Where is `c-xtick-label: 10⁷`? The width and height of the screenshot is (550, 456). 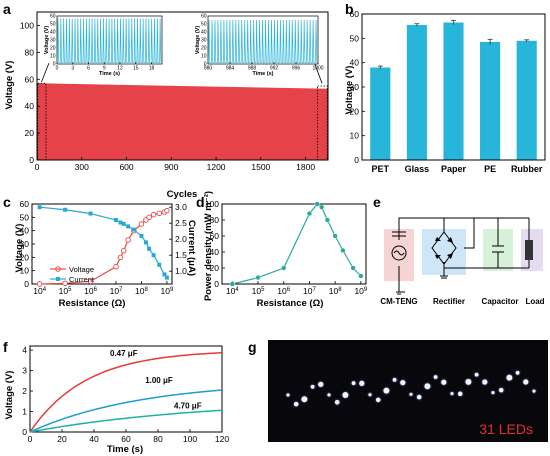 c-xtick-label: 10⁷ is located at coordinates (116, 291).